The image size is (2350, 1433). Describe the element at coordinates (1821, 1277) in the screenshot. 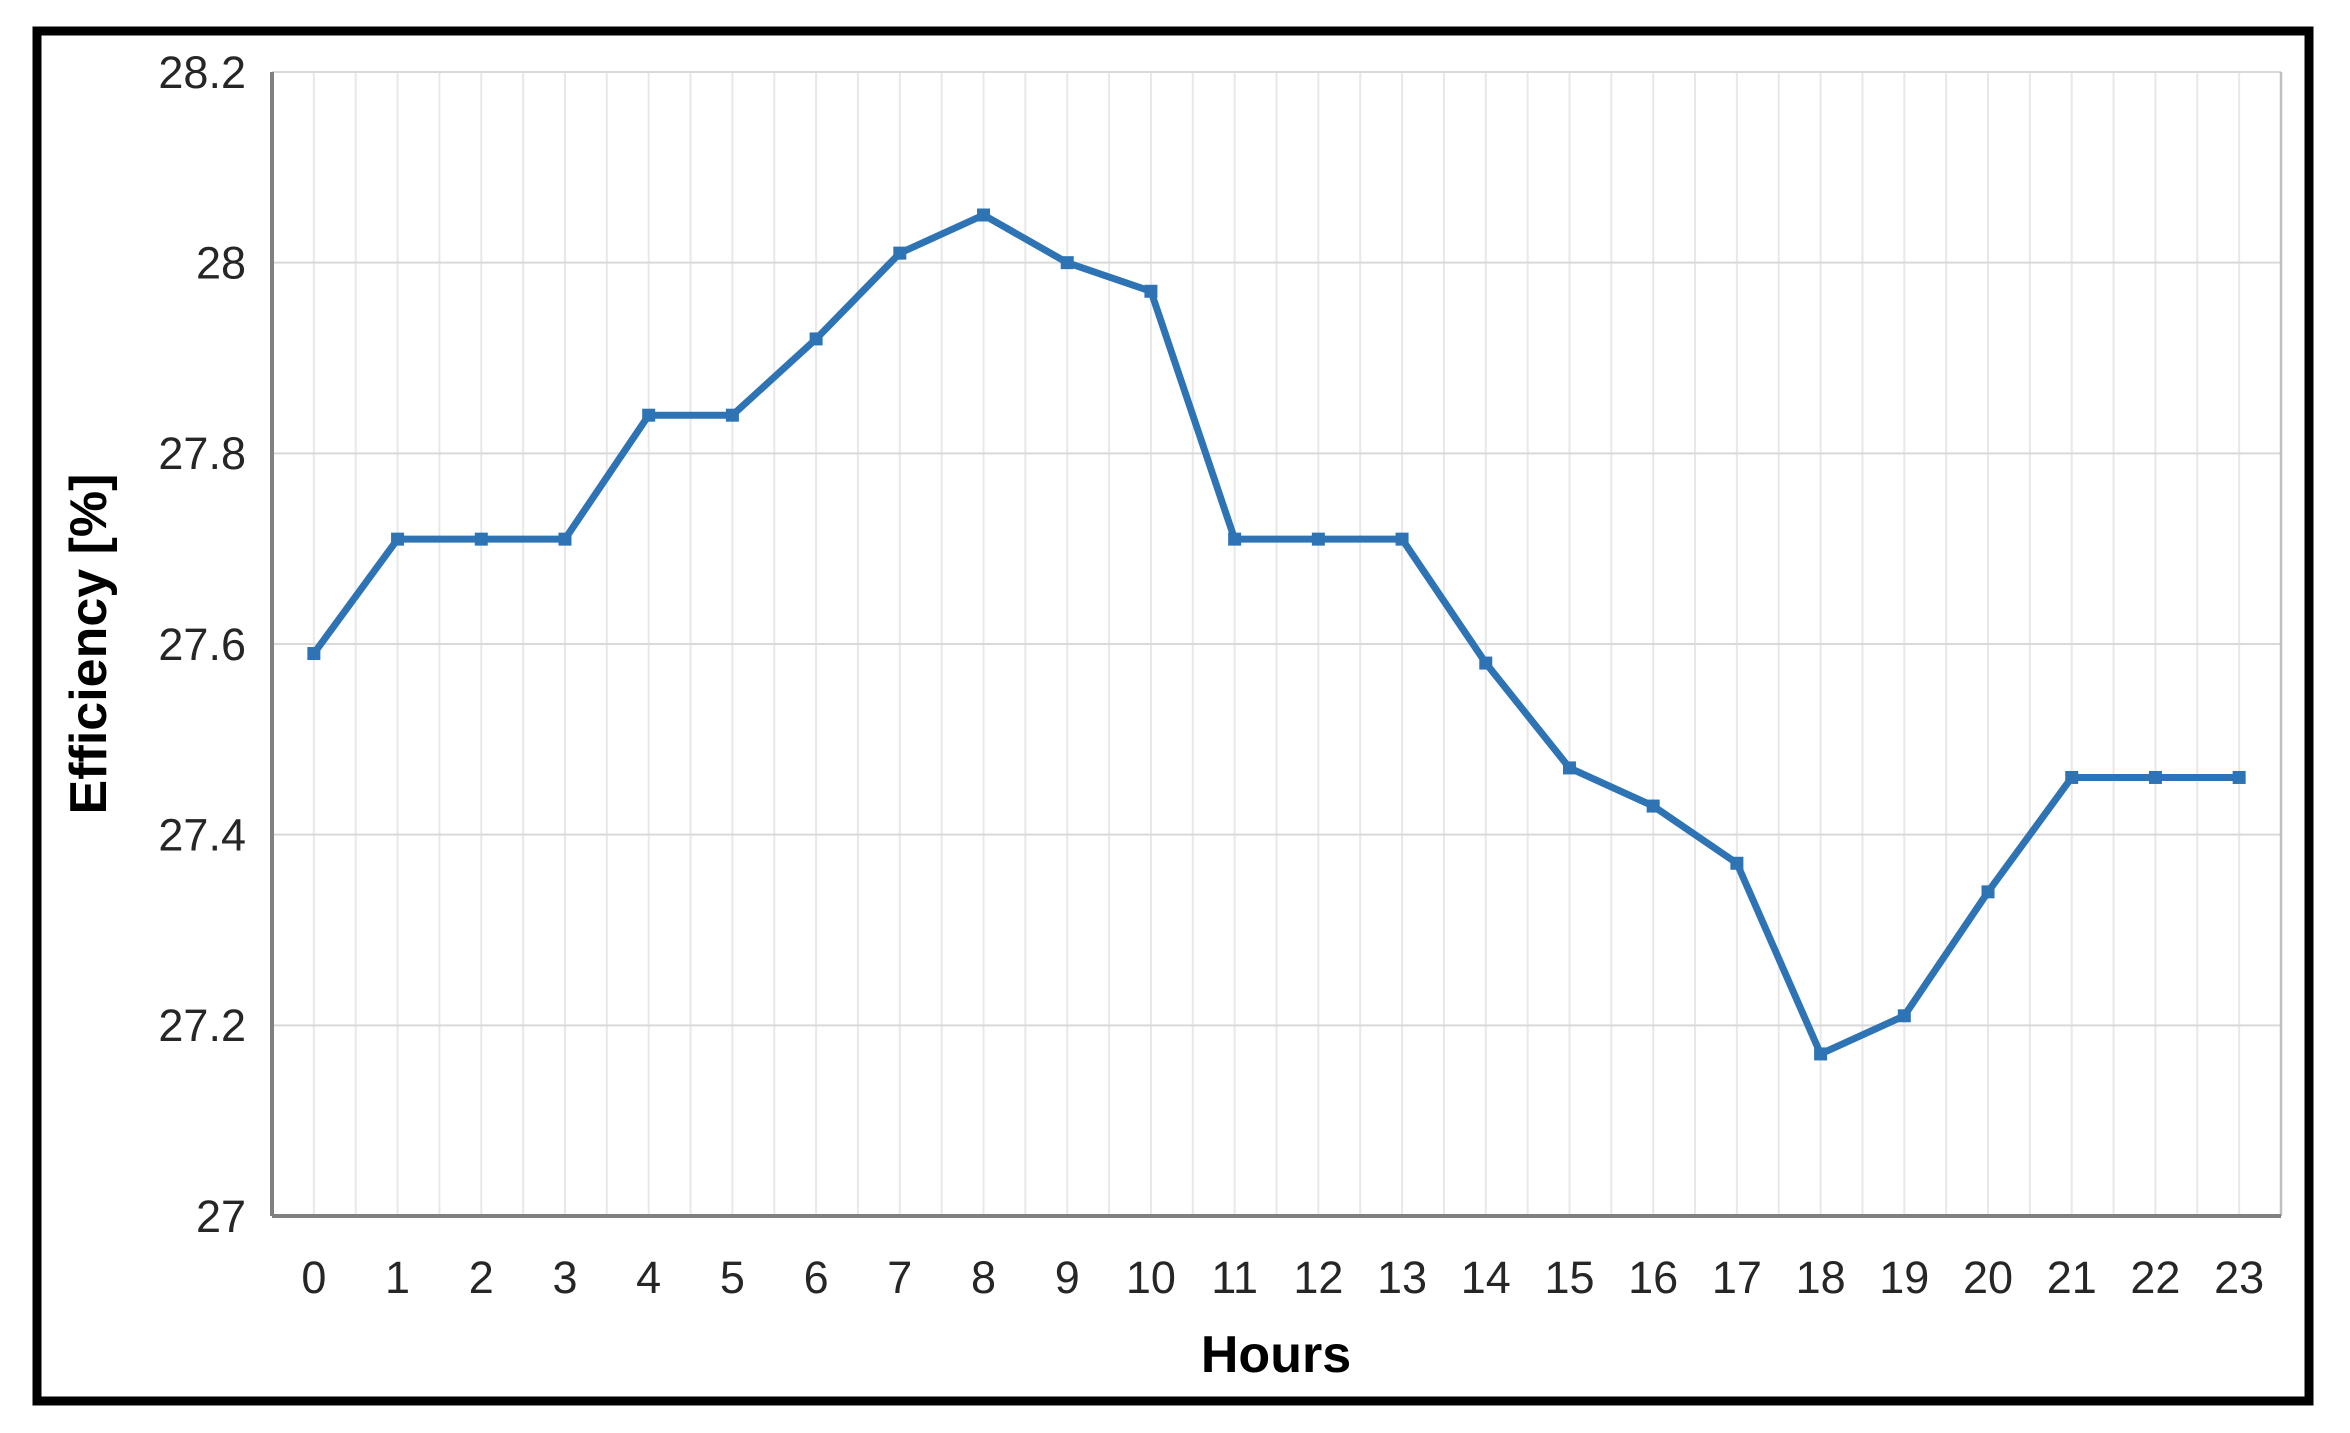

I see `x-tick-label: 18` at that location.